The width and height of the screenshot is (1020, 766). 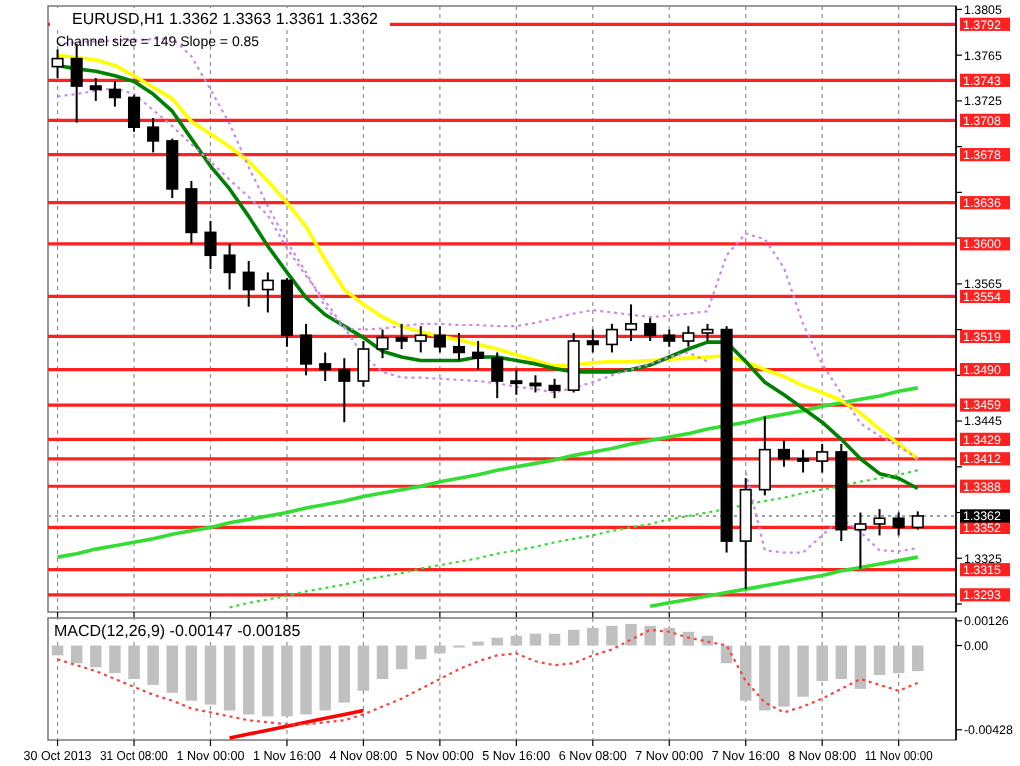 I want to click on chart-title: EURUSD,H1 1.3362 1.3363 1.3361 1.3362, so click(x=226, y=19).